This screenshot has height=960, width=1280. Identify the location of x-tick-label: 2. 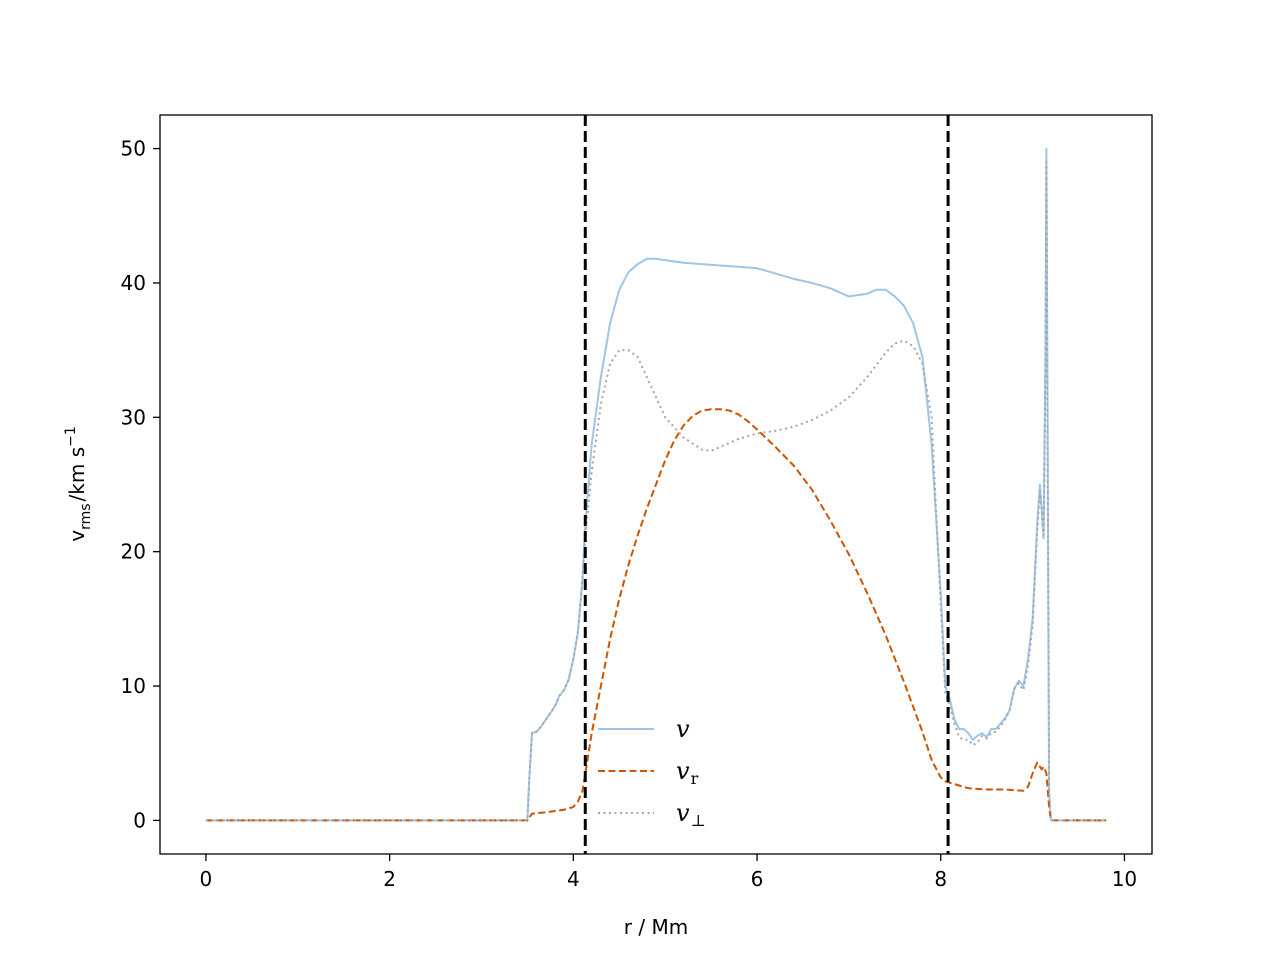
(389, 879).